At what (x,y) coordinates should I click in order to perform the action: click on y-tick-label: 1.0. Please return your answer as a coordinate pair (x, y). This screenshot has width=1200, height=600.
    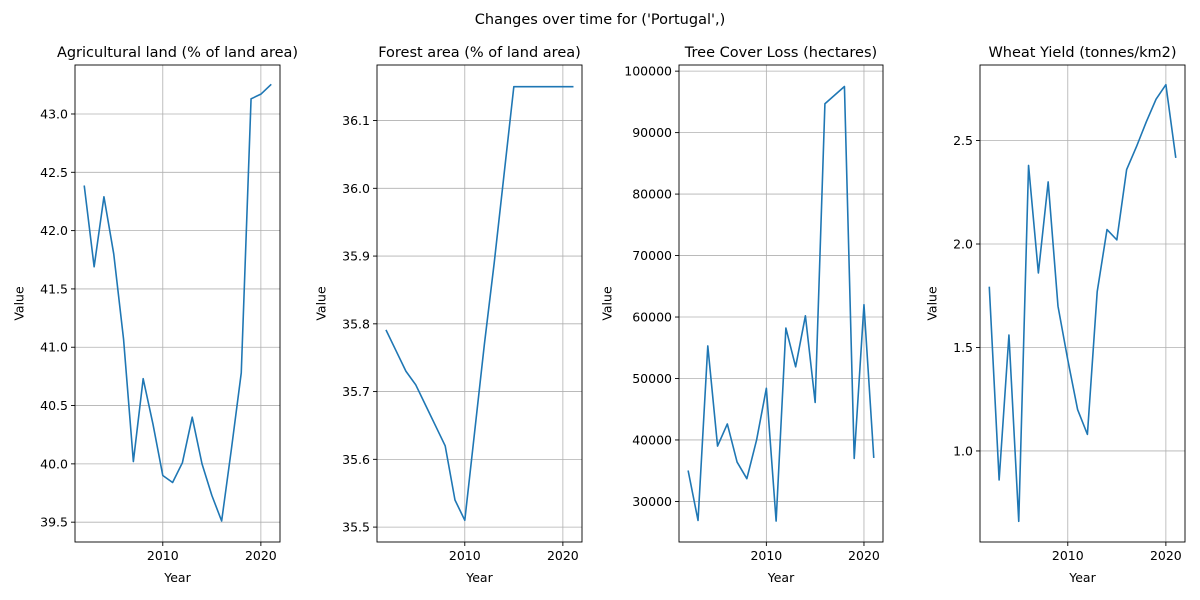
    Looking at the image, I should click on (963, 450).